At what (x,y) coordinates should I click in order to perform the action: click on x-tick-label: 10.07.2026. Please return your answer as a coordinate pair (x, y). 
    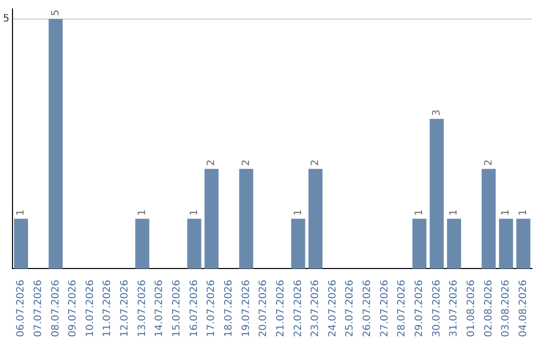
    Looking at the image, I should click on (90, 309).